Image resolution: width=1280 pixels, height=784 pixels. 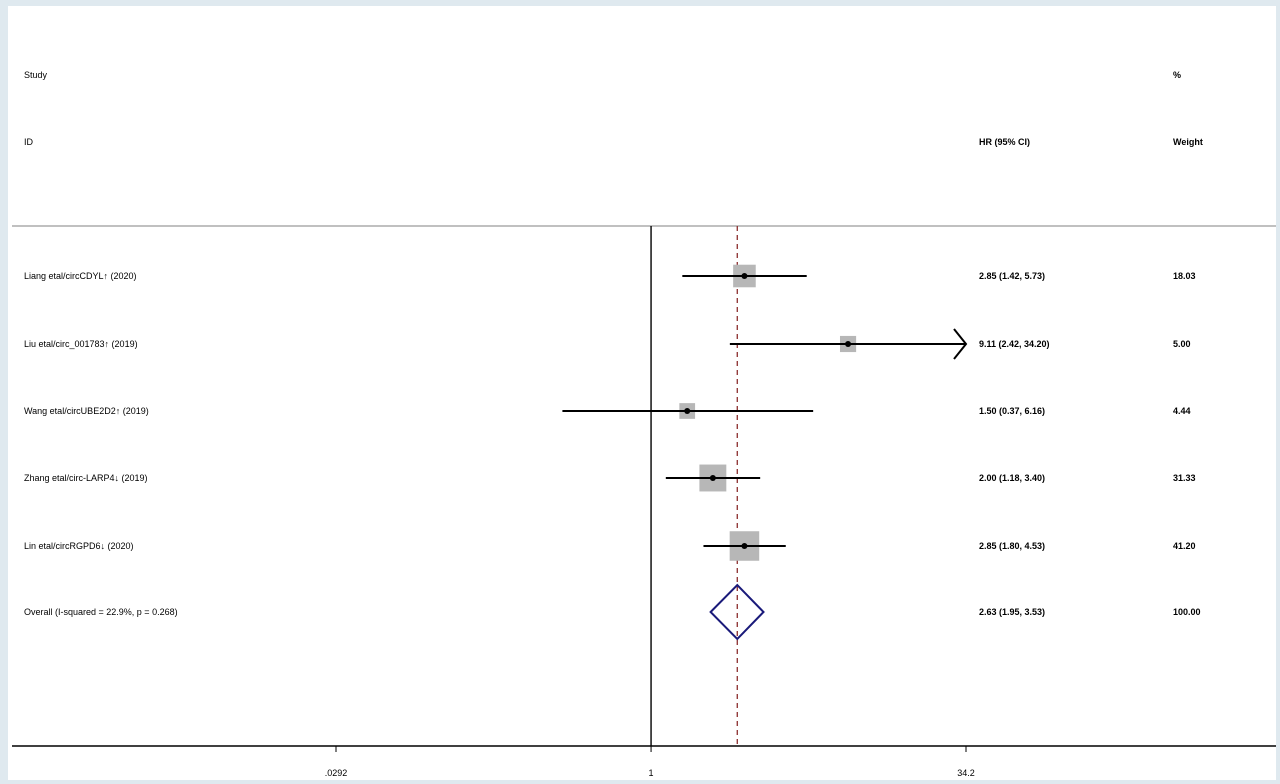 What do you see at coordinates (80, 276) in the screenshot?
I see `study-label: Liang etal/circCDYL↑ (2020)` at bounding box center [80, 276].